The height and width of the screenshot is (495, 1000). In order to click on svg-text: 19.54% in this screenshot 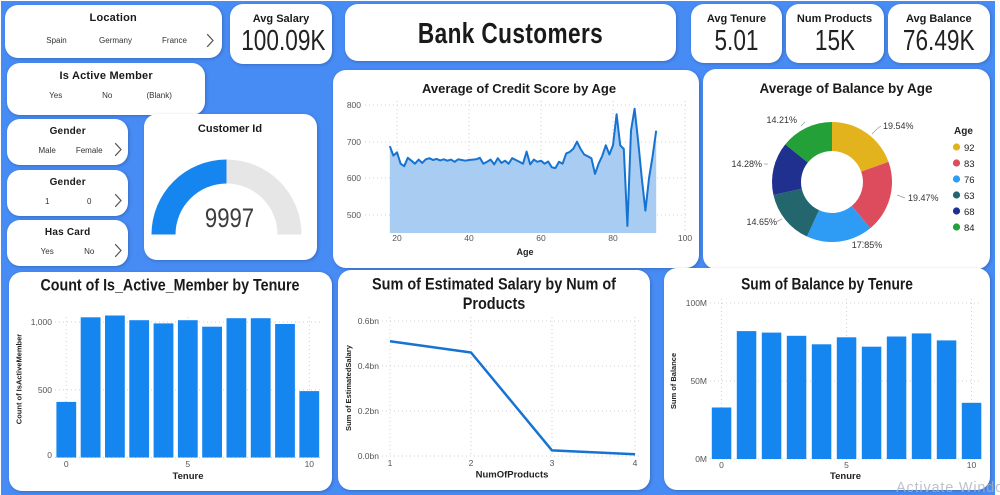, I will do `click(898, 126)`.